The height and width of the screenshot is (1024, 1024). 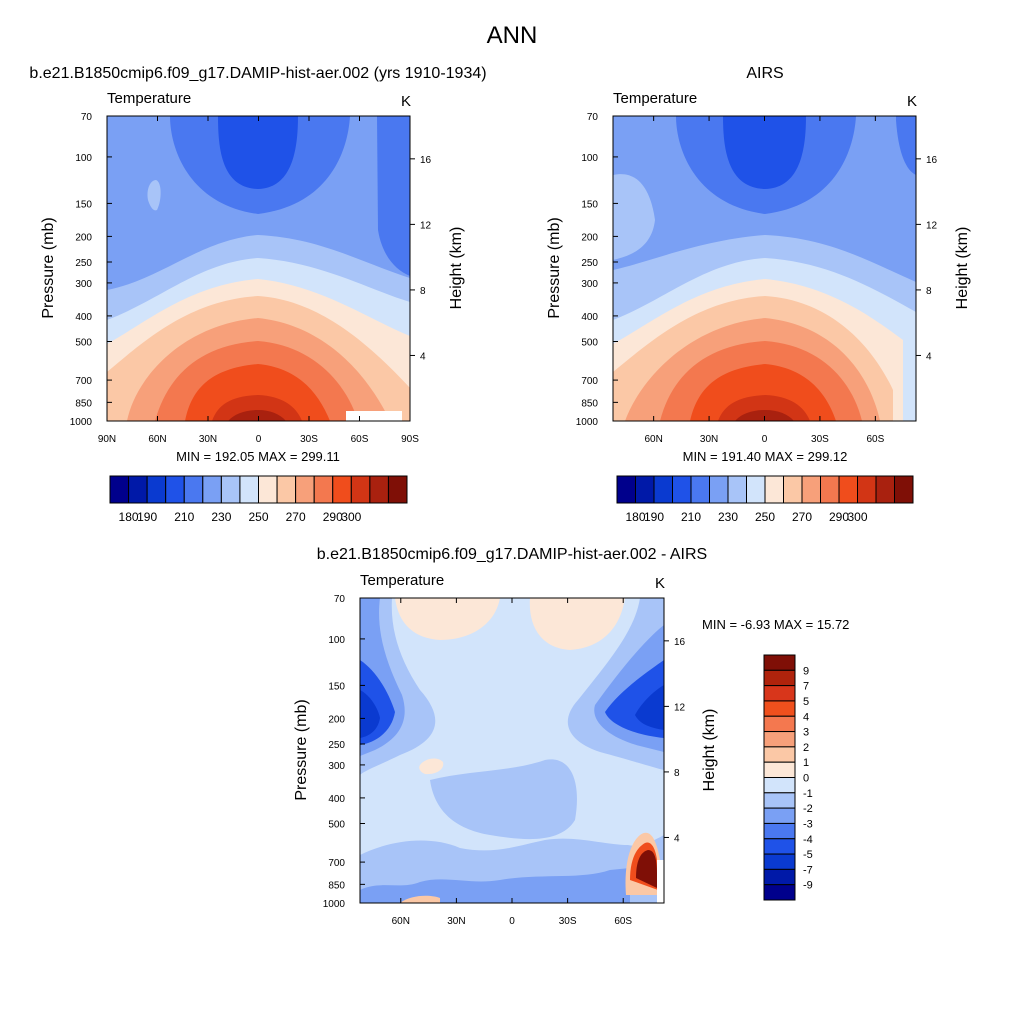 I want to click on y-tick-label: 200, so click(x=589, y=237).